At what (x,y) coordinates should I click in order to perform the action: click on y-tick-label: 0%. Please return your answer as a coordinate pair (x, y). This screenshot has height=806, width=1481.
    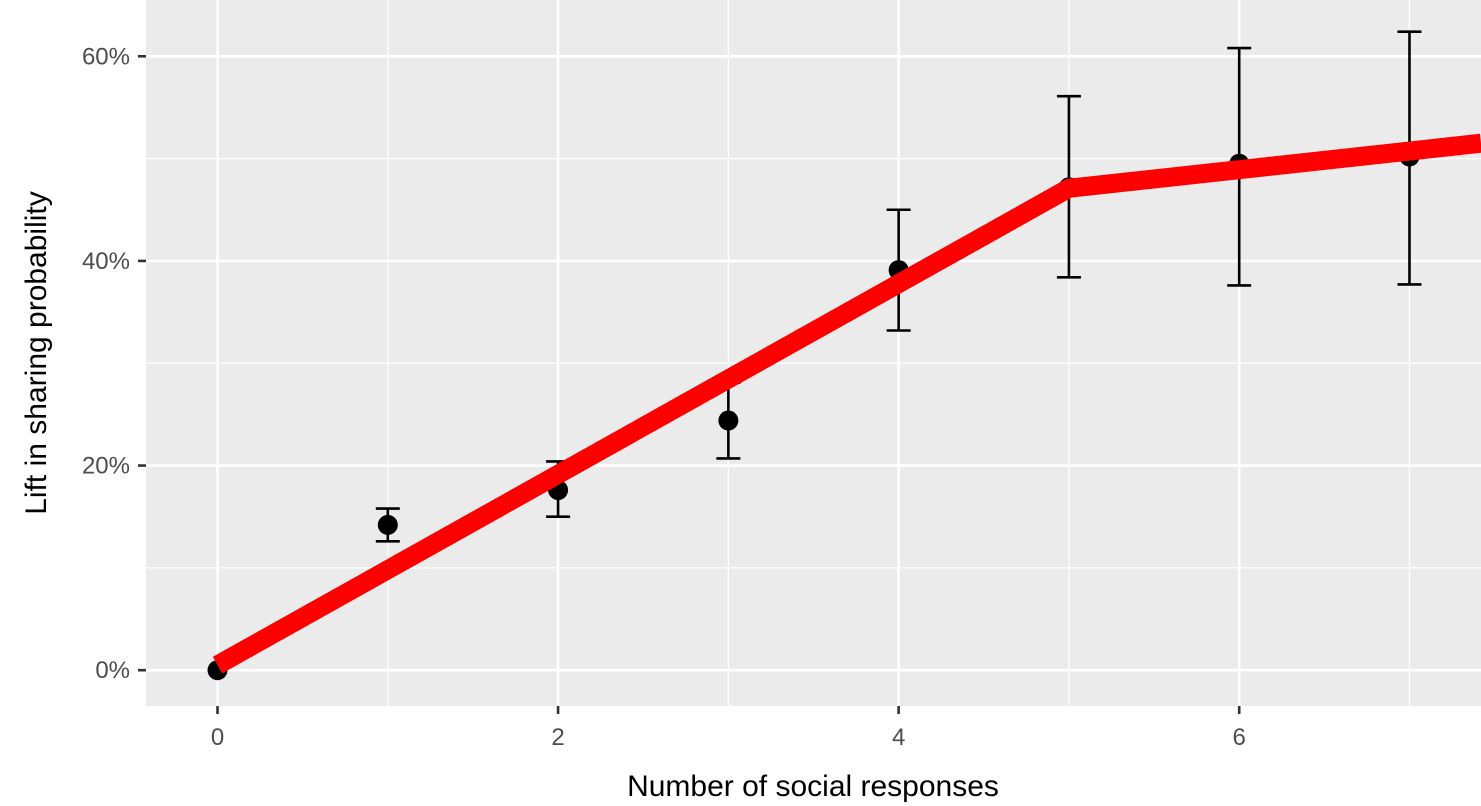
    Looking at the image, I should click on (112, 670).